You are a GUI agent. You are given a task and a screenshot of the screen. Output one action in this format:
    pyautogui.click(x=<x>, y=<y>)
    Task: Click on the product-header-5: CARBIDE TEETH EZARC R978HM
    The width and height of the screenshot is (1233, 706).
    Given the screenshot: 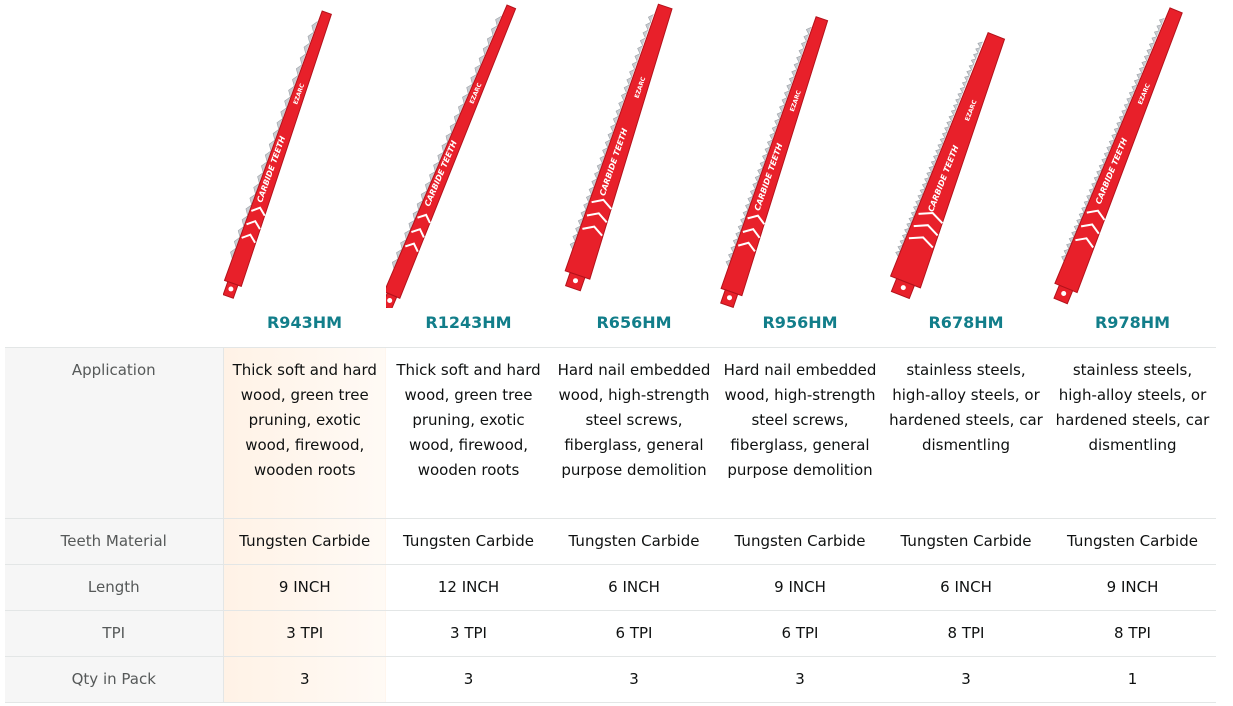 What is the action you would take?
    pyautogui.click(x=1132, y=174)
    